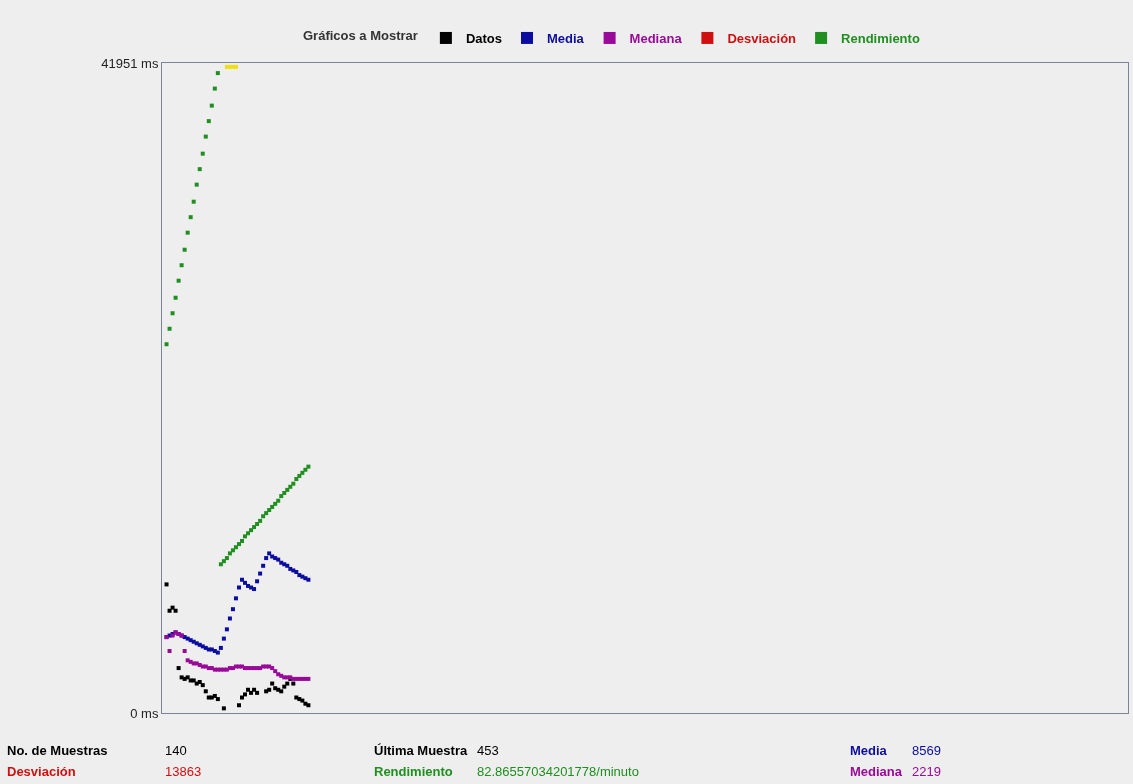 The image size is (1133, 784). What do you see at coordinates (176, 750) in the screenshot?
I see `text: 140` at bounding box center [176, 750].